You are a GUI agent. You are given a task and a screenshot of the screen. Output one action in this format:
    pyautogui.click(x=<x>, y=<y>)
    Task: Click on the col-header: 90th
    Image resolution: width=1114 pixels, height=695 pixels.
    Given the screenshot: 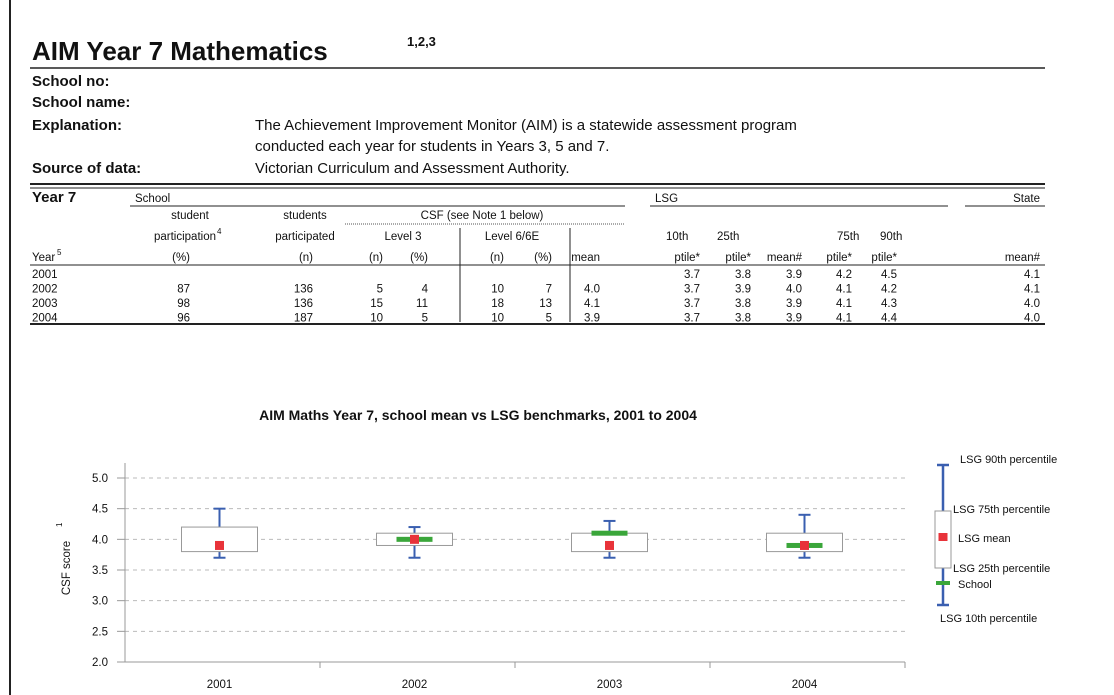 What is the action you would take?
    pyautogui.click(x=891, y=237)
    